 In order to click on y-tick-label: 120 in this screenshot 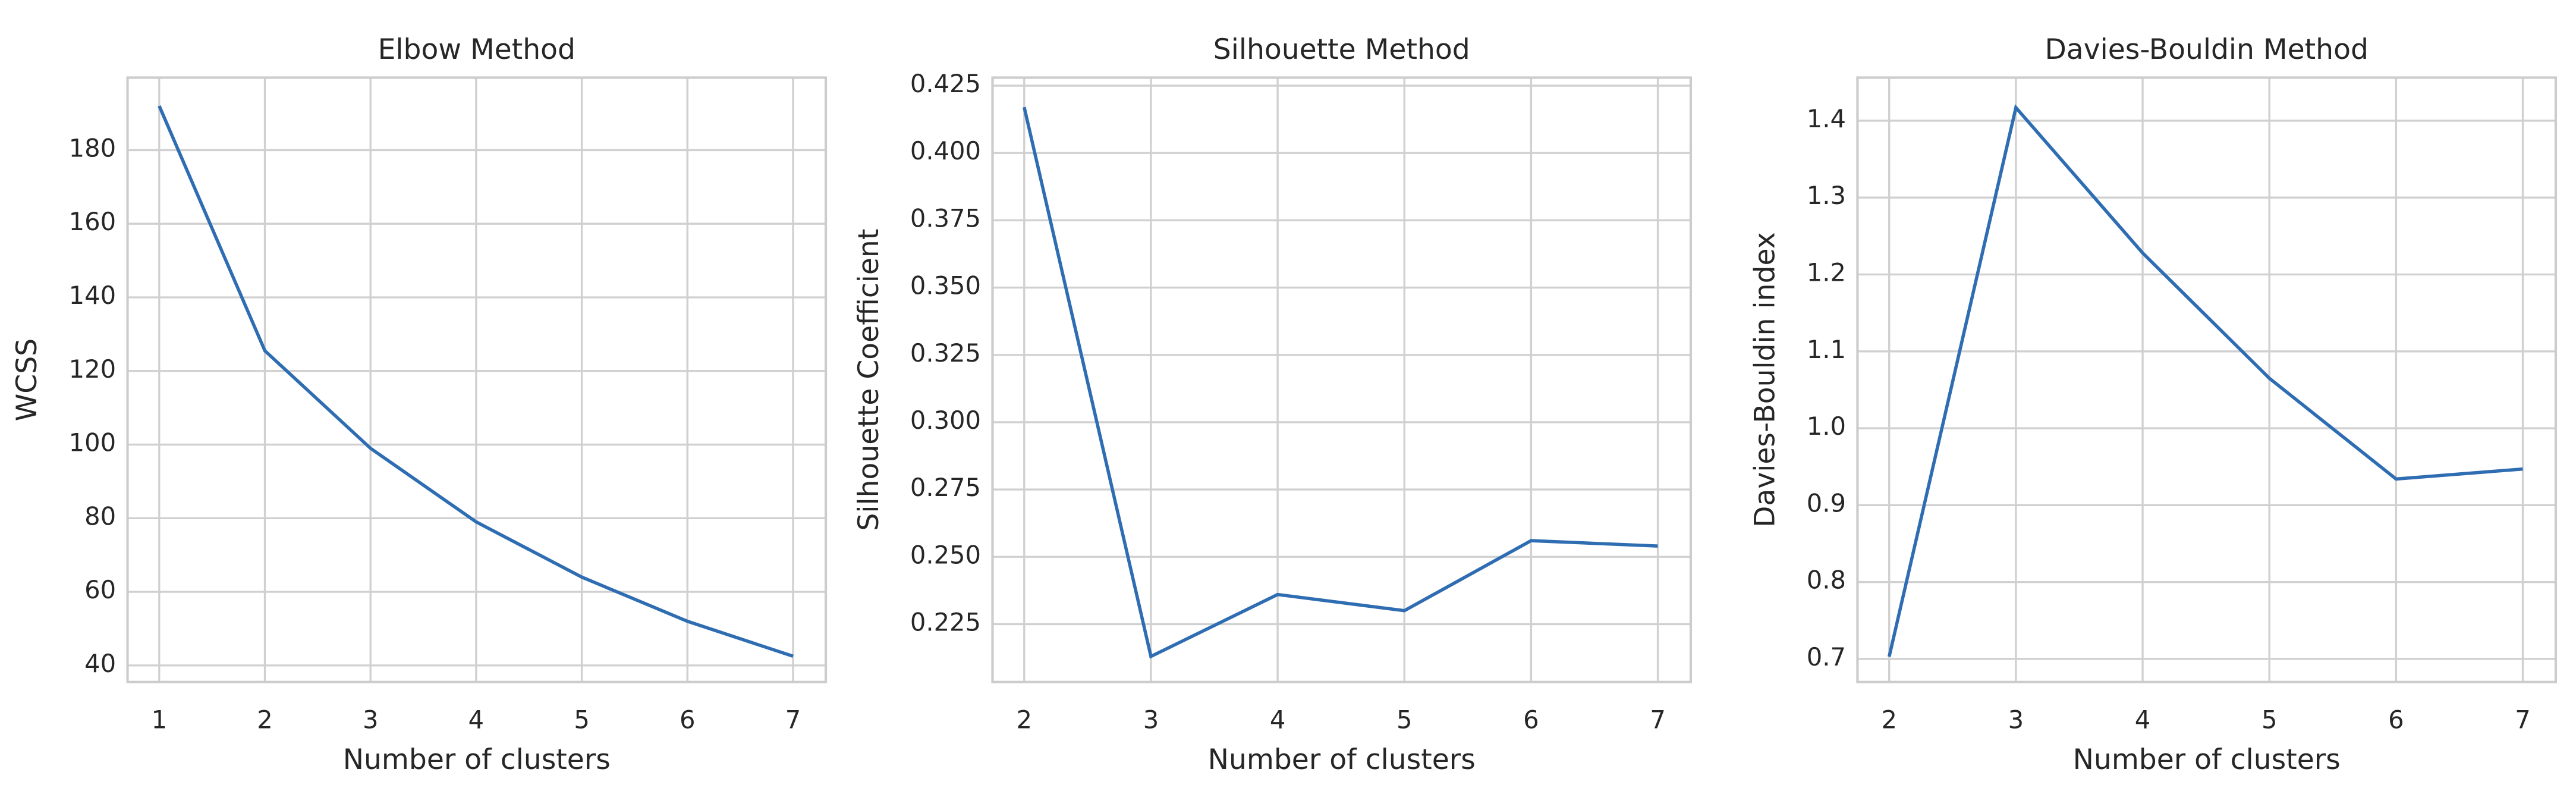, I will do `click(92, 369)`.